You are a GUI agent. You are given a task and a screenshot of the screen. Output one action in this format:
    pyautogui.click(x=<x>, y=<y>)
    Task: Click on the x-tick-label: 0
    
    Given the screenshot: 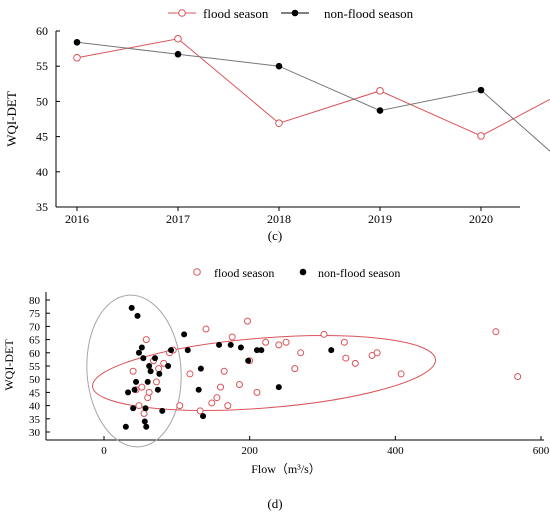 What is the action you would take?
    pyautogui.click(x=104, y=451)
    